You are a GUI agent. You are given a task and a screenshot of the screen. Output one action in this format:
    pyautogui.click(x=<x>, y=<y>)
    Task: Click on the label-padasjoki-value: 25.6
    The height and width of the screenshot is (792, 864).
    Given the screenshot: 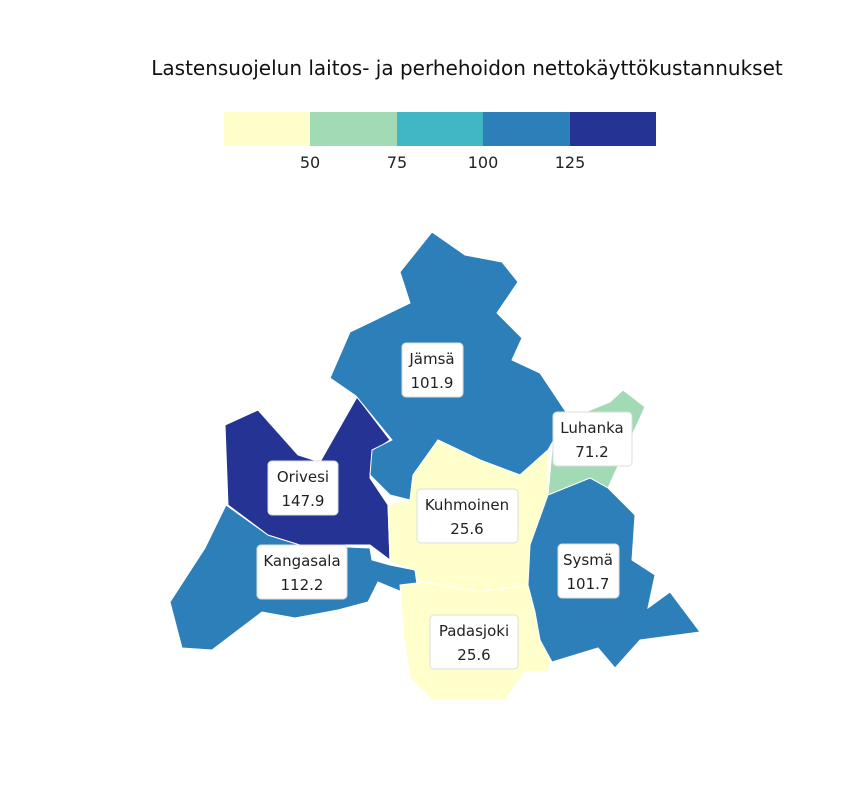 What is the action you would take?
    pyautogui.click(x=473, y=655)
    